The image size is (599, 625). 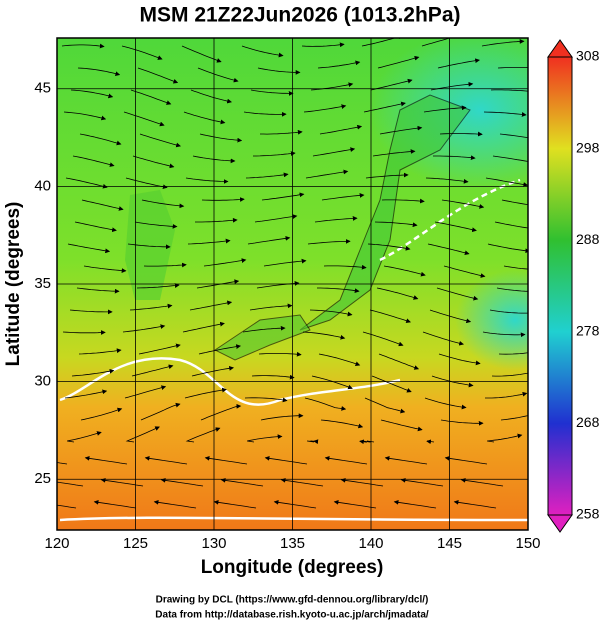 What do you see at coordinates (13, 284) in the screenshot?
I see `y-axis-label: Latitude (degrees)` at bounding box center [13, 284].